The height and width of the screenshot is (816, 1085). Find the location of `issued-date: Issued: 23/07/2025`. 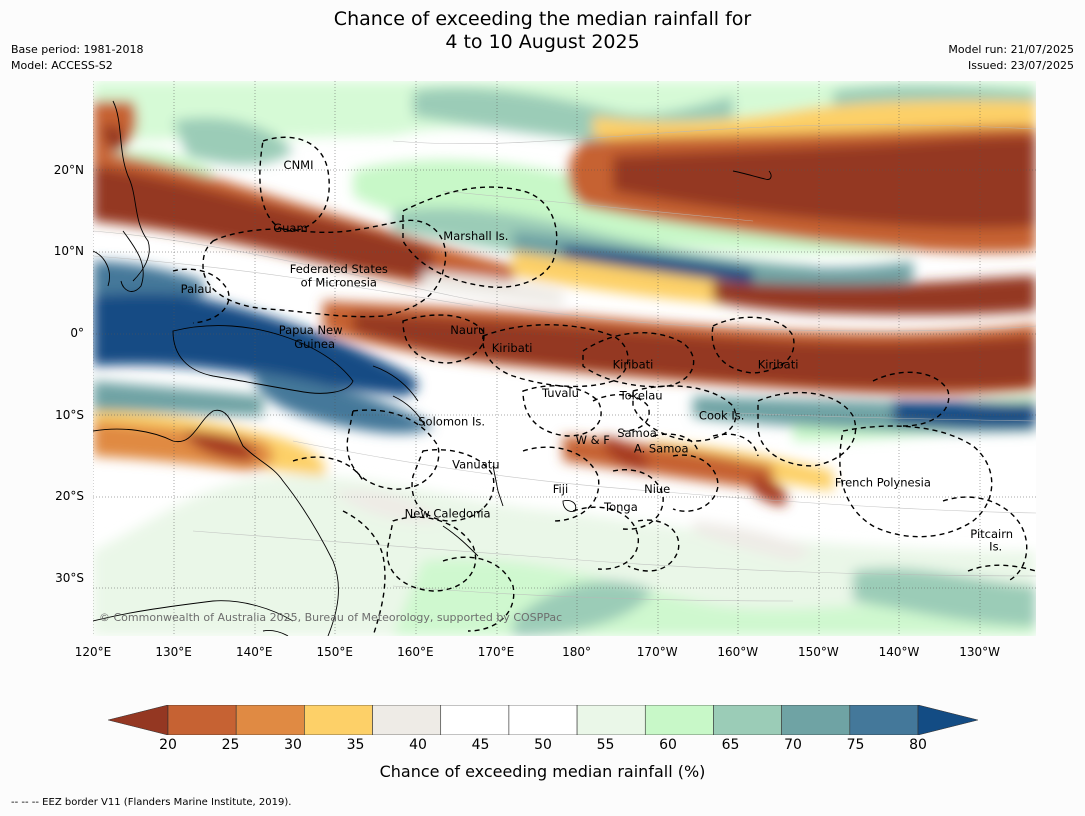

issued-date: Issued: 23/07/2025 is located at coordinates (1020, 65).